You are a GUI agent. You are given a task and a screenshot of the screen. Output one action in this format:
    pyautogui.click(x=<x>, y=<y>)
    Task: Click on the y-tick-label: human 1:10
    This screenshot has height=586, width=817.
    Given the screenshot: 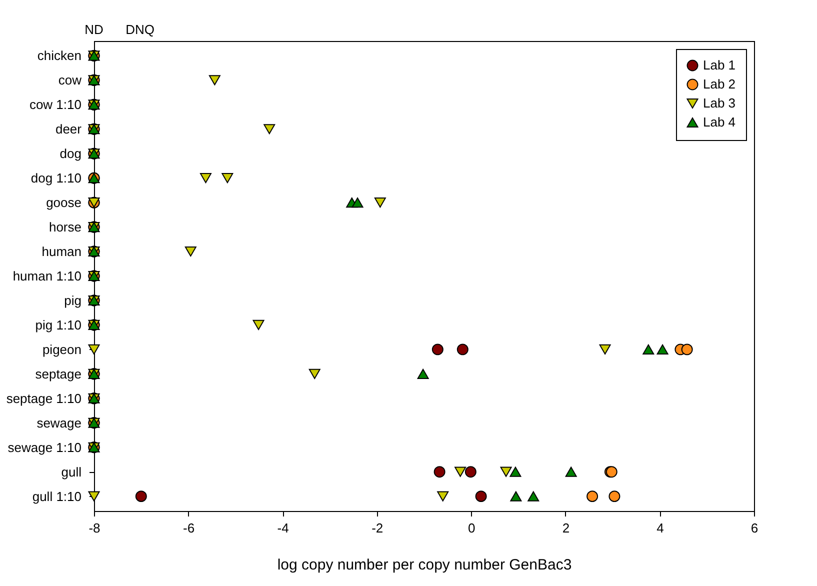 What is the action you would take?
    pyautogui.click(x=47, y=276)
    